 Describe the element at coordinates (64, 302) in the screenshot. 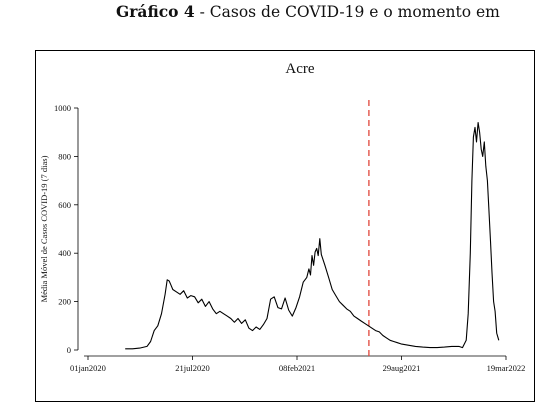

I see `y-tick-label-200: 200` at that location.